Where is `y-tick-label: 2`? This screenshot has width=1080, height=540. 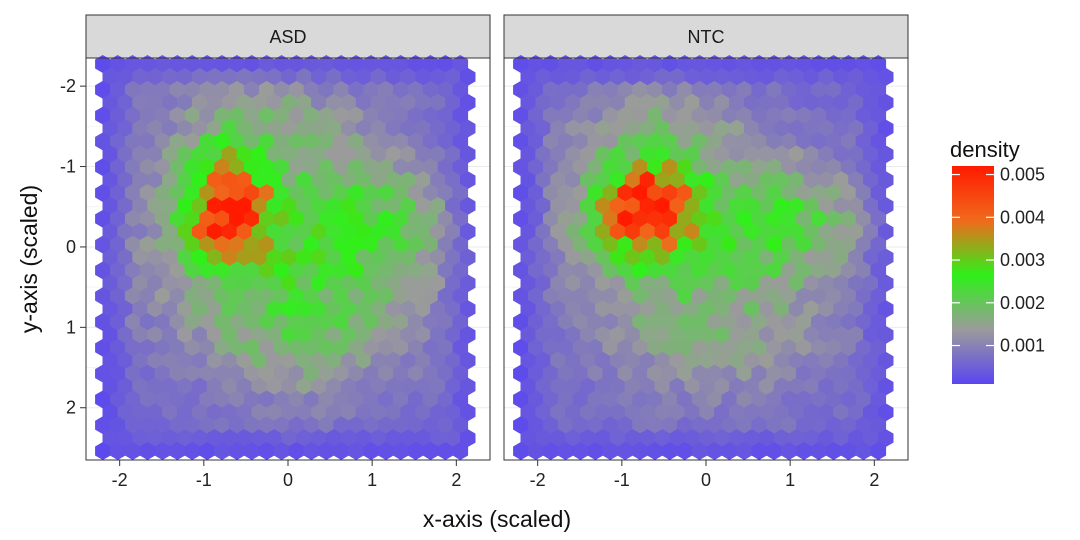 y-tick-label: 2 is located at coordinates (71, 408).